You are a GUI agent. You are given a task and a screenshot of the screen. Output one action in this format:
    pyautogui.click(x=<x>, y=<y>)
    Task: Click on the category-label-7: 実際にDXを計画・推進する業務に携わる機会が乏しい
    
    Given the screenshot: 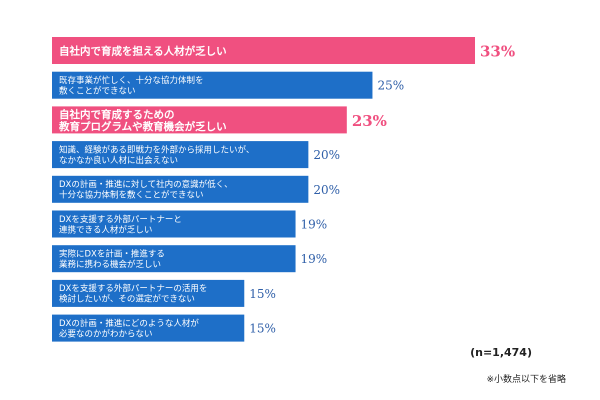 What is the action you would take?
    pyautogui.click(x=112, y=259)
    